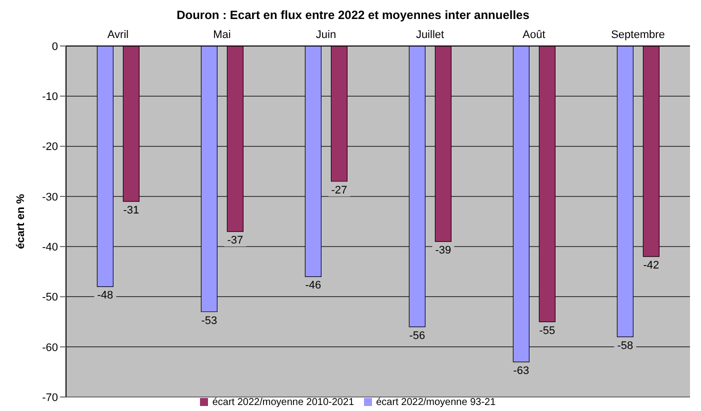 The height and width of the screenshot is (411, 701). Describe the element at coordinates (118, 35) in the screenshot. I see `x-tick-label: Avril` at that location.